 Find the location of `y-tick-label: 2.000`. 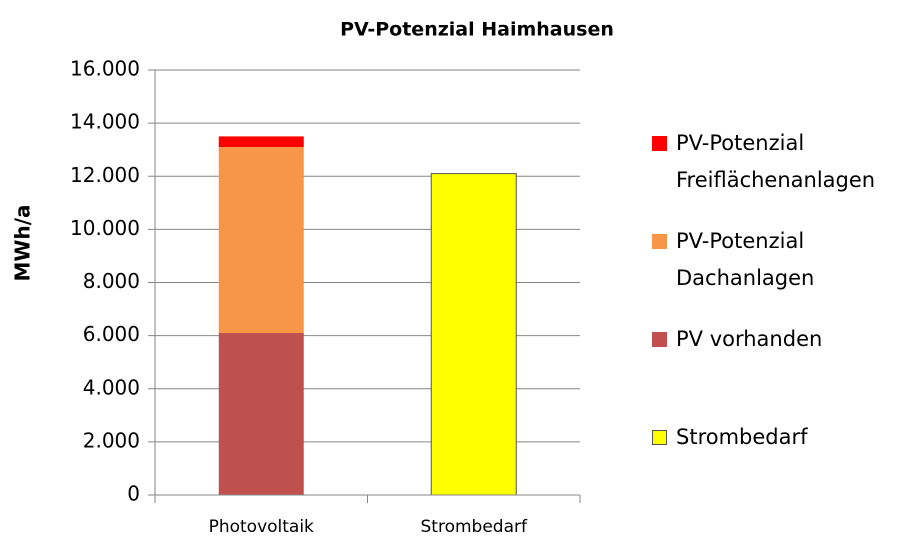

y-tick-label: 2.000 is located at coordinates (111, 440).